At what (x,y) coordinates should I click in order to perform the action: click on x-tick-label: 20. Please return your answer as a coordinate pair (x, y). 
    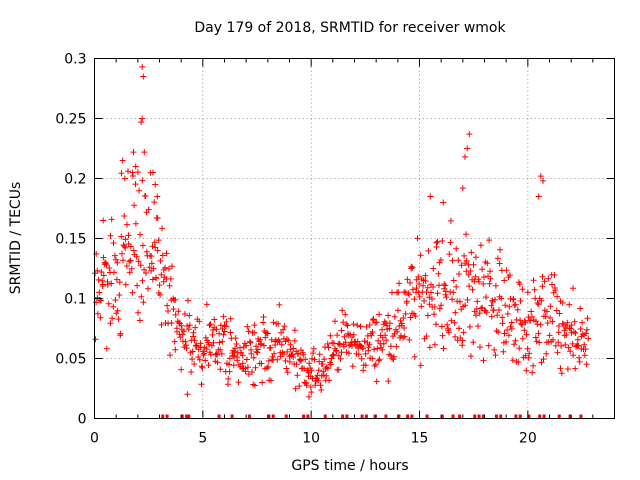
    Looking at the image, I should click on (528, 439).